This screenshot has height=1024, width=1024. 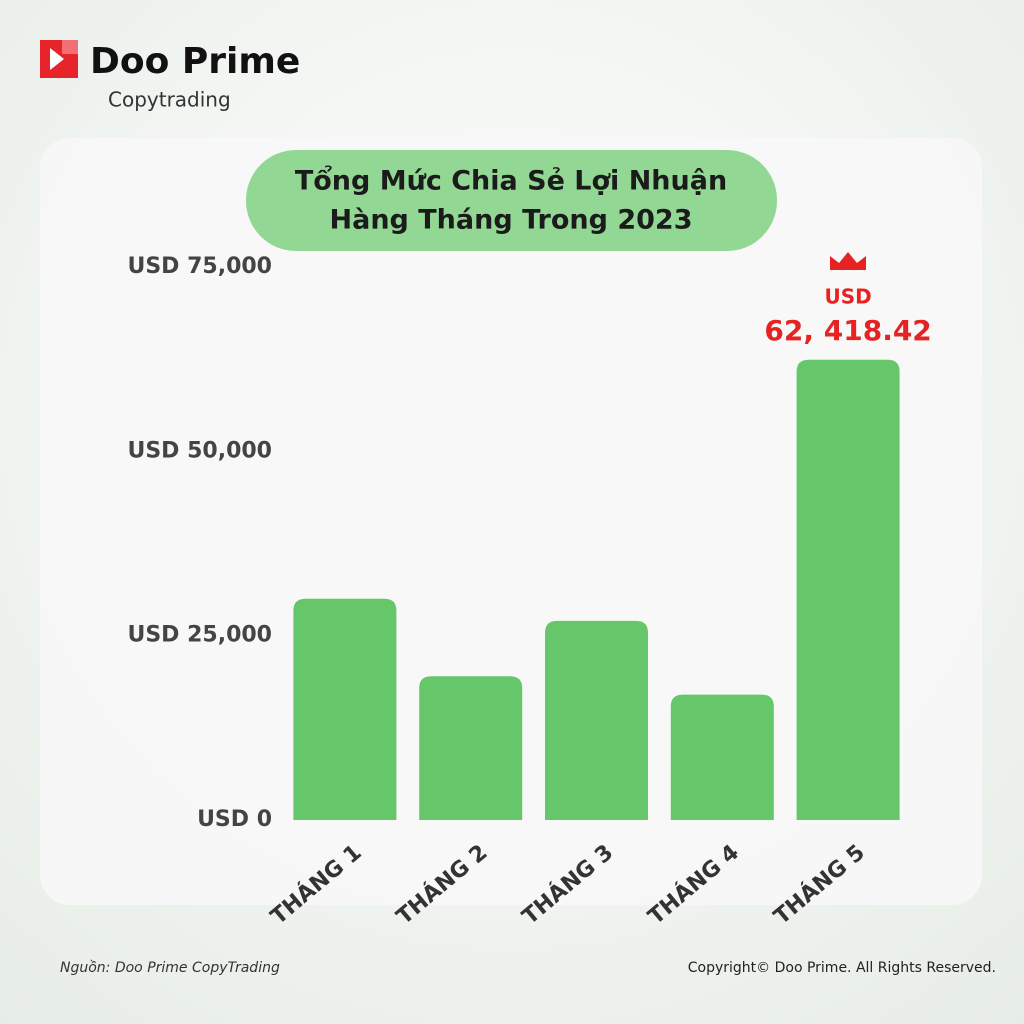 What do you see at coordinates (511, 200) in the screenshot?
I see `title-pill` at bounding box center [511, 200].